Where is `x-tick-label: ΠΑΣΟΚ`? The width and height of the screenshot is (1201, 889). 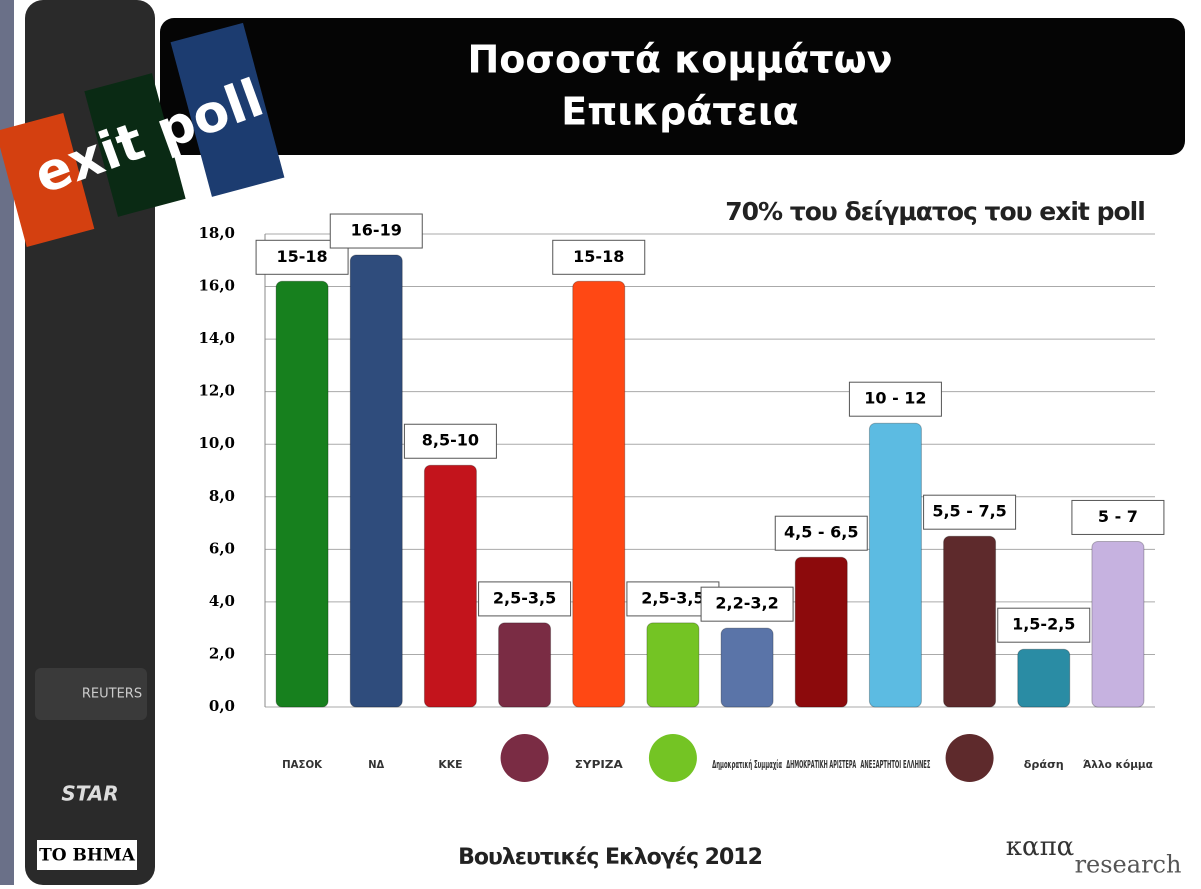 x-tick-label: ΠΑΣΟΚ is located at coordinates (302, 764).